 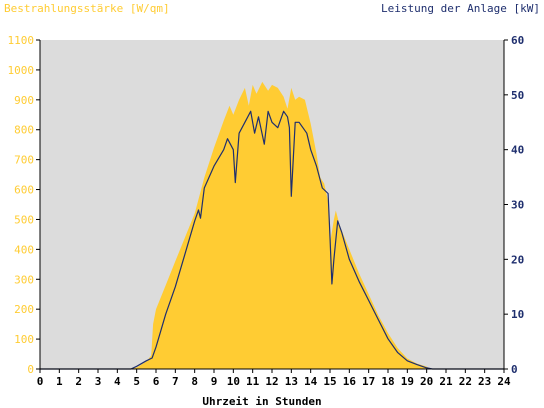 I want to click on right-tick-label: 20, so click(x=517, y=259).